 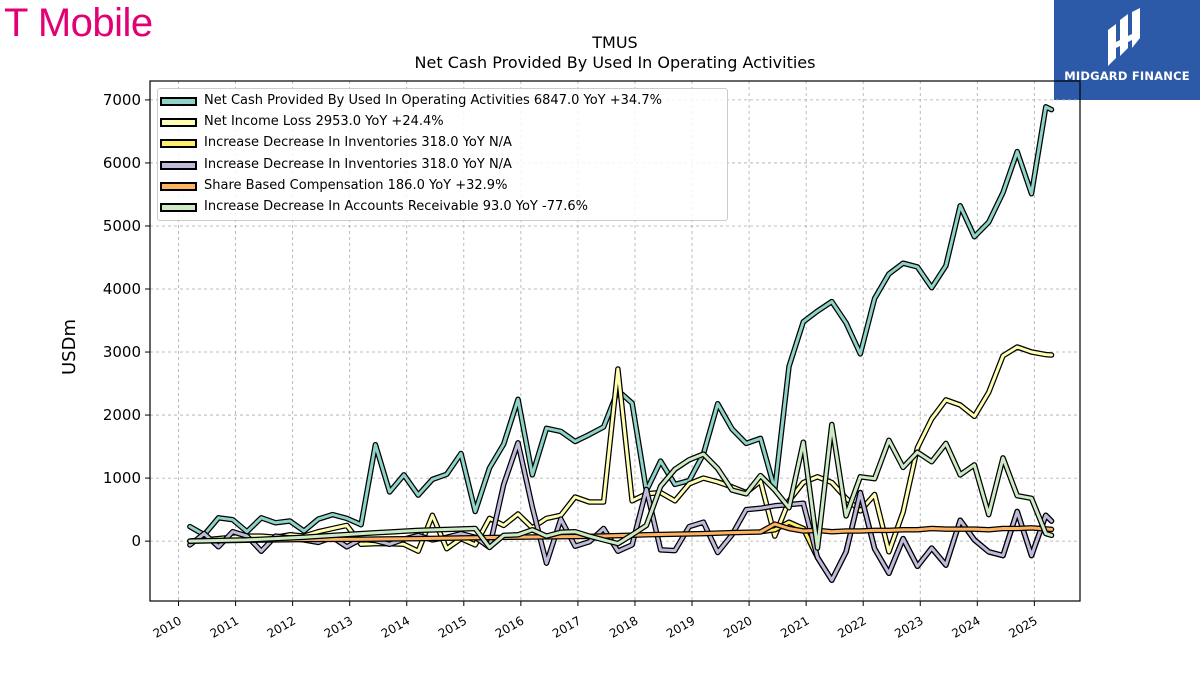 What do you see at coordinates (794, 626) in the screenshot?
I see `x-tick-label: 2021` at bounding box center [794, 626].